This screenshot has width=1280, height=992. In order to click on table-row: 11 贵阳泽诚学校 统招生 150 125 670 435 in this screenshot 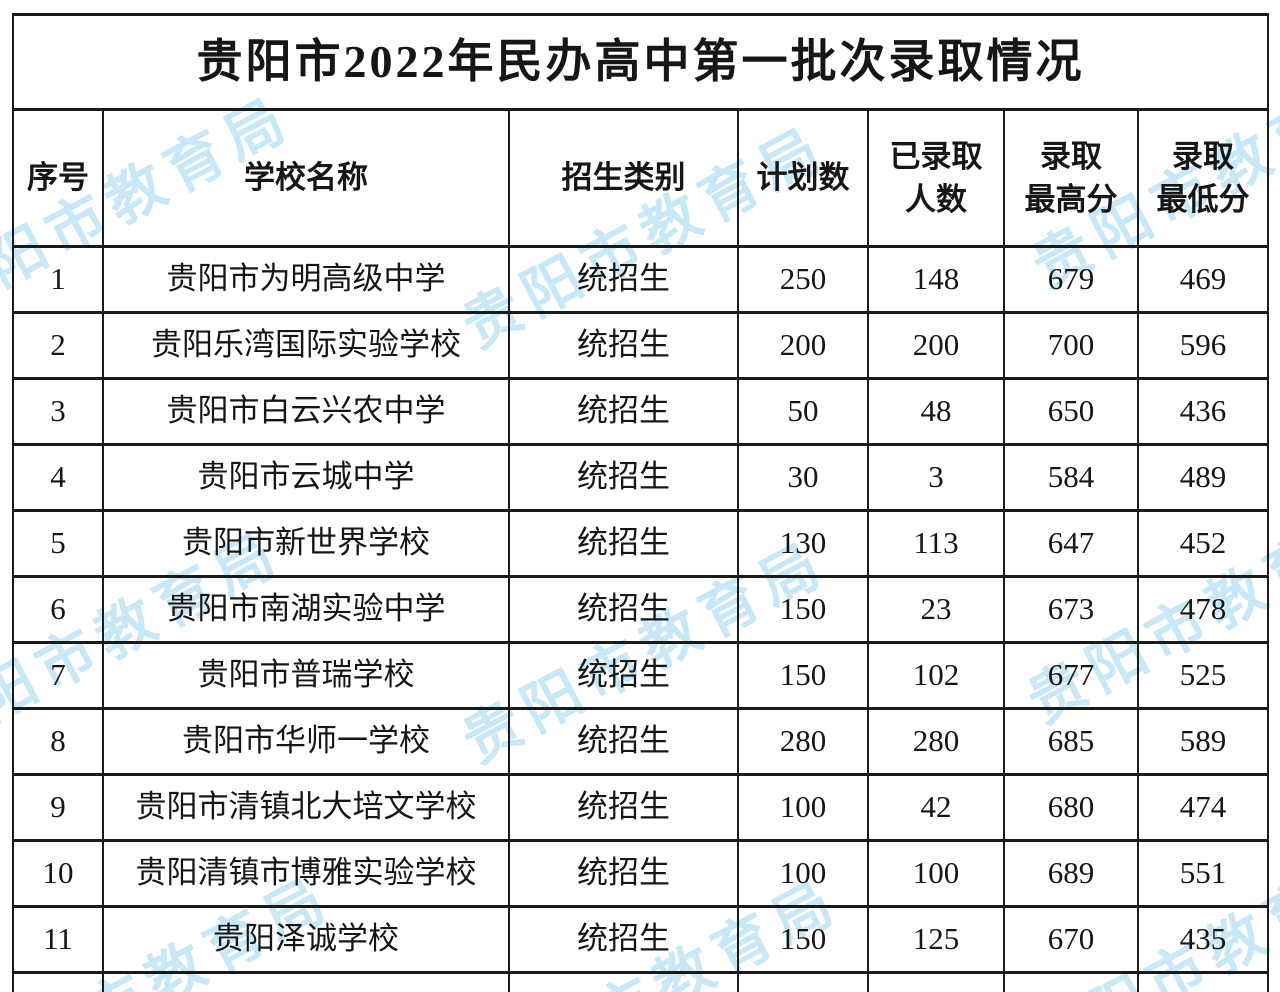, I will do `click(641, 939)`.